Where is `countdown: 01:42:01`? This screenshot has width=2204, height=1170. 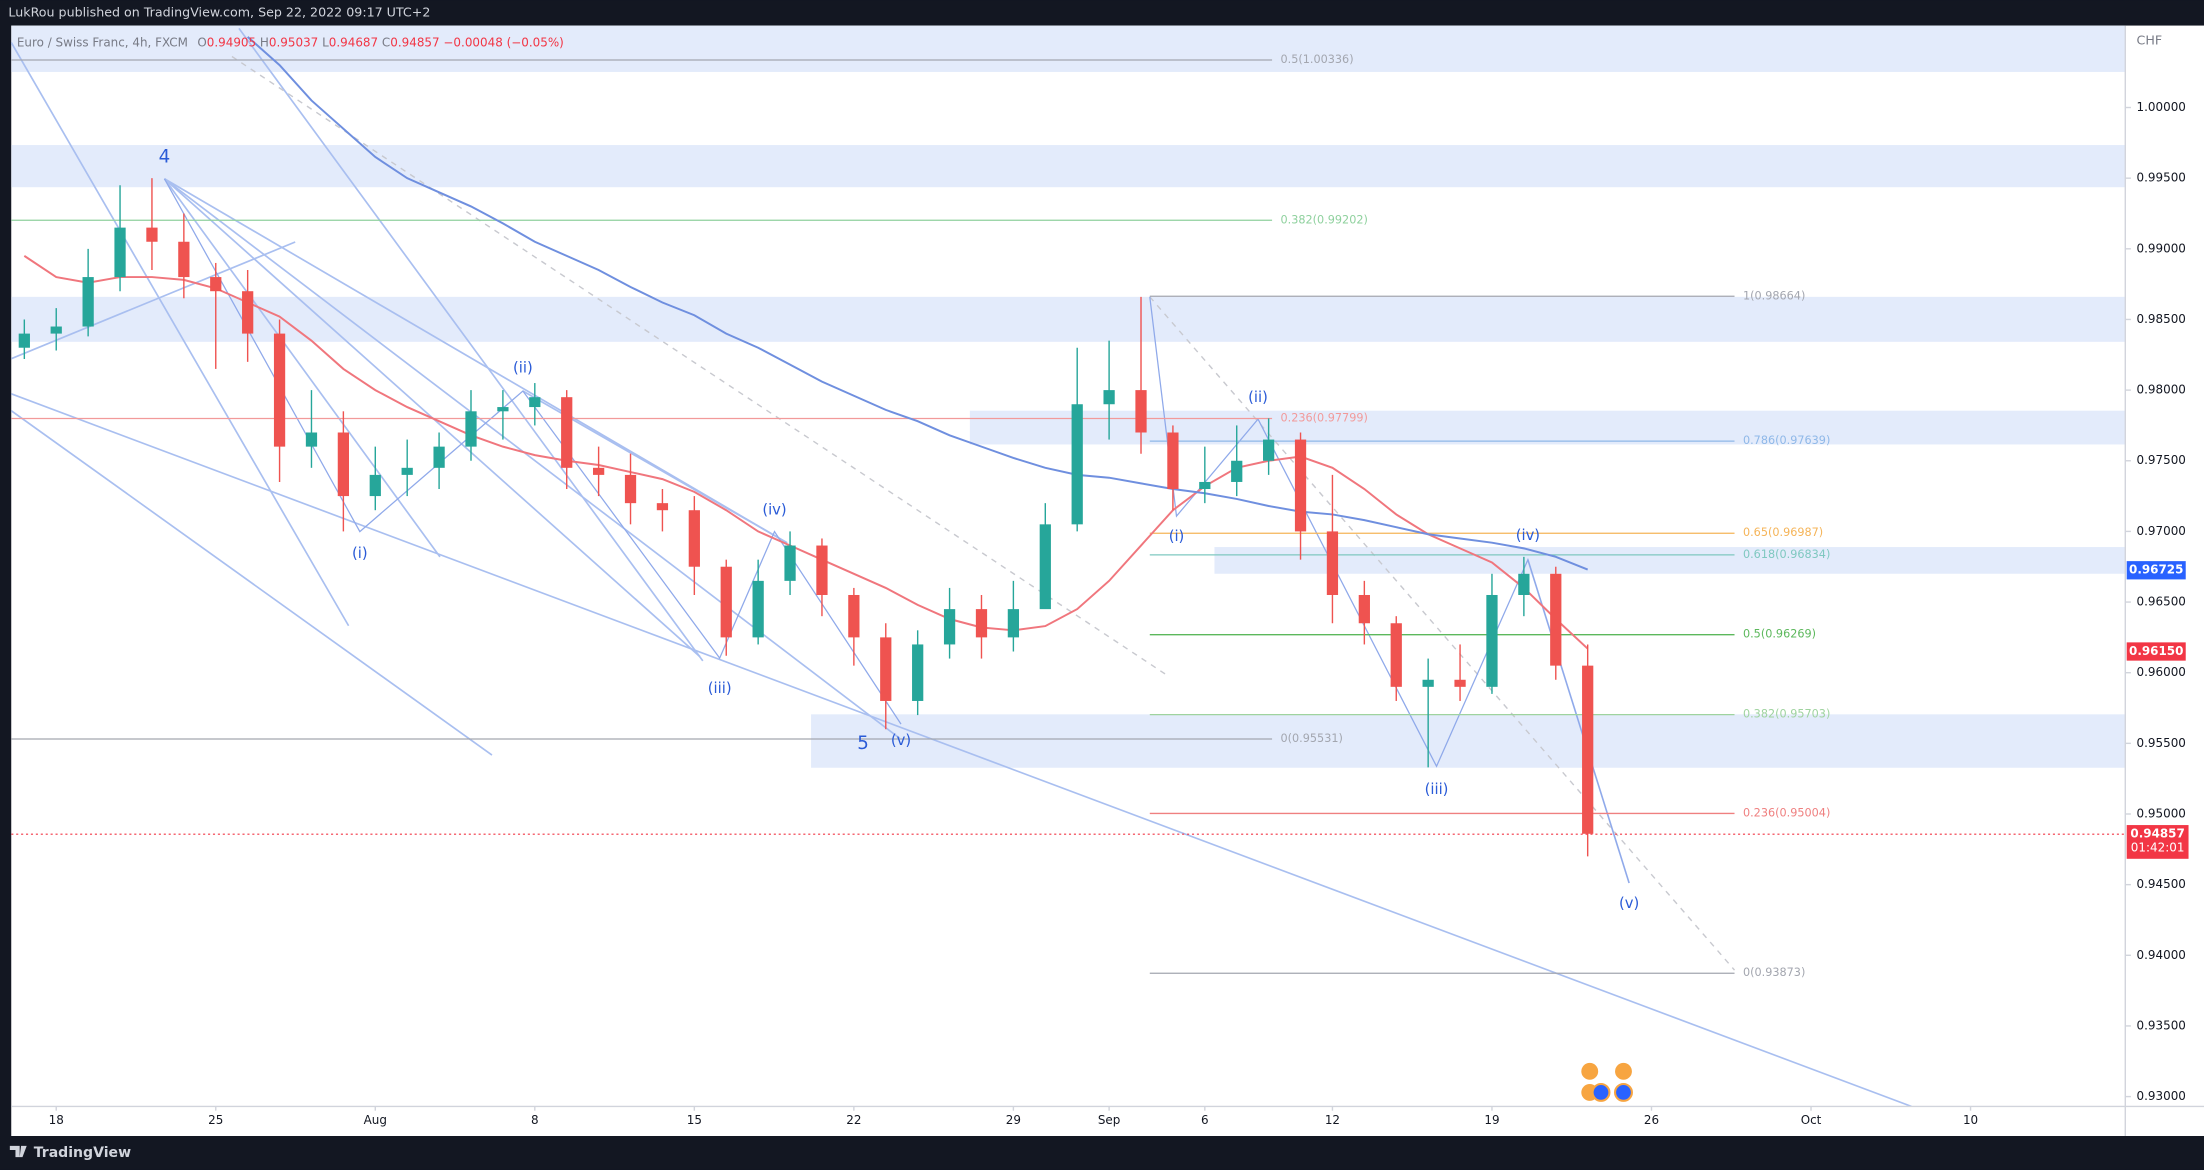 countdown: 01:42:01 is located at coordinates (2158, 848).